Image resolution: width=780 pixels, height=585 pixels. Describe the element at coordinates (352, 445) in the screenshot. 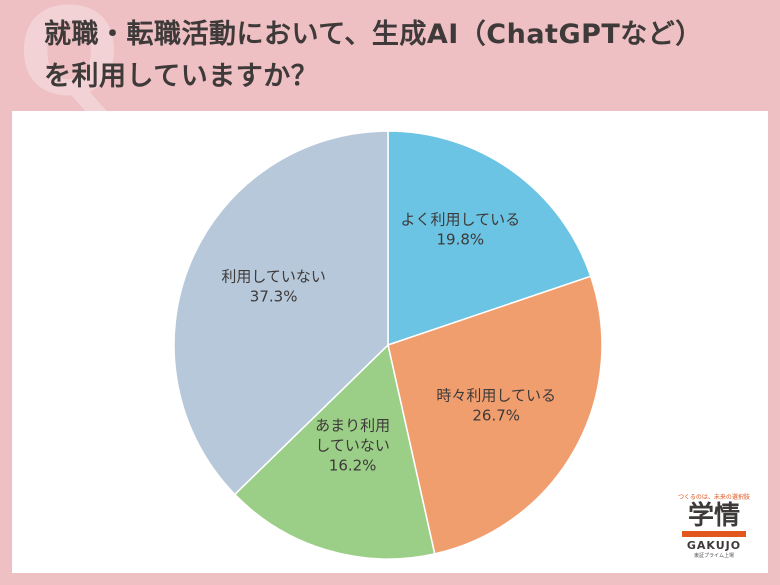

I see `slice-category-label-2: していない` at that location.